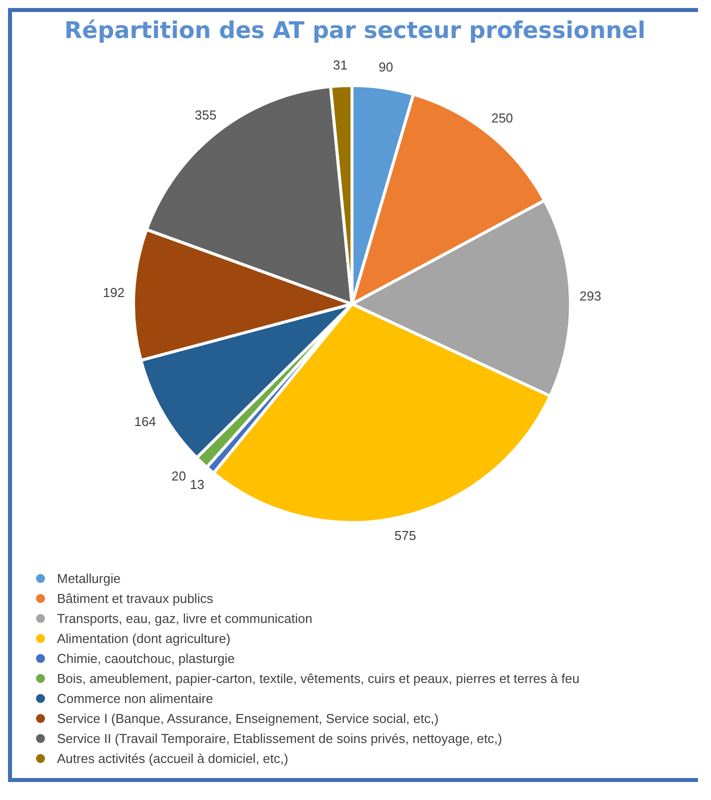  I want to click on legend-label: Service II (Travail Temporaire, Etablissement de soins privés, nettoyage, etc,), so click(279, 738).